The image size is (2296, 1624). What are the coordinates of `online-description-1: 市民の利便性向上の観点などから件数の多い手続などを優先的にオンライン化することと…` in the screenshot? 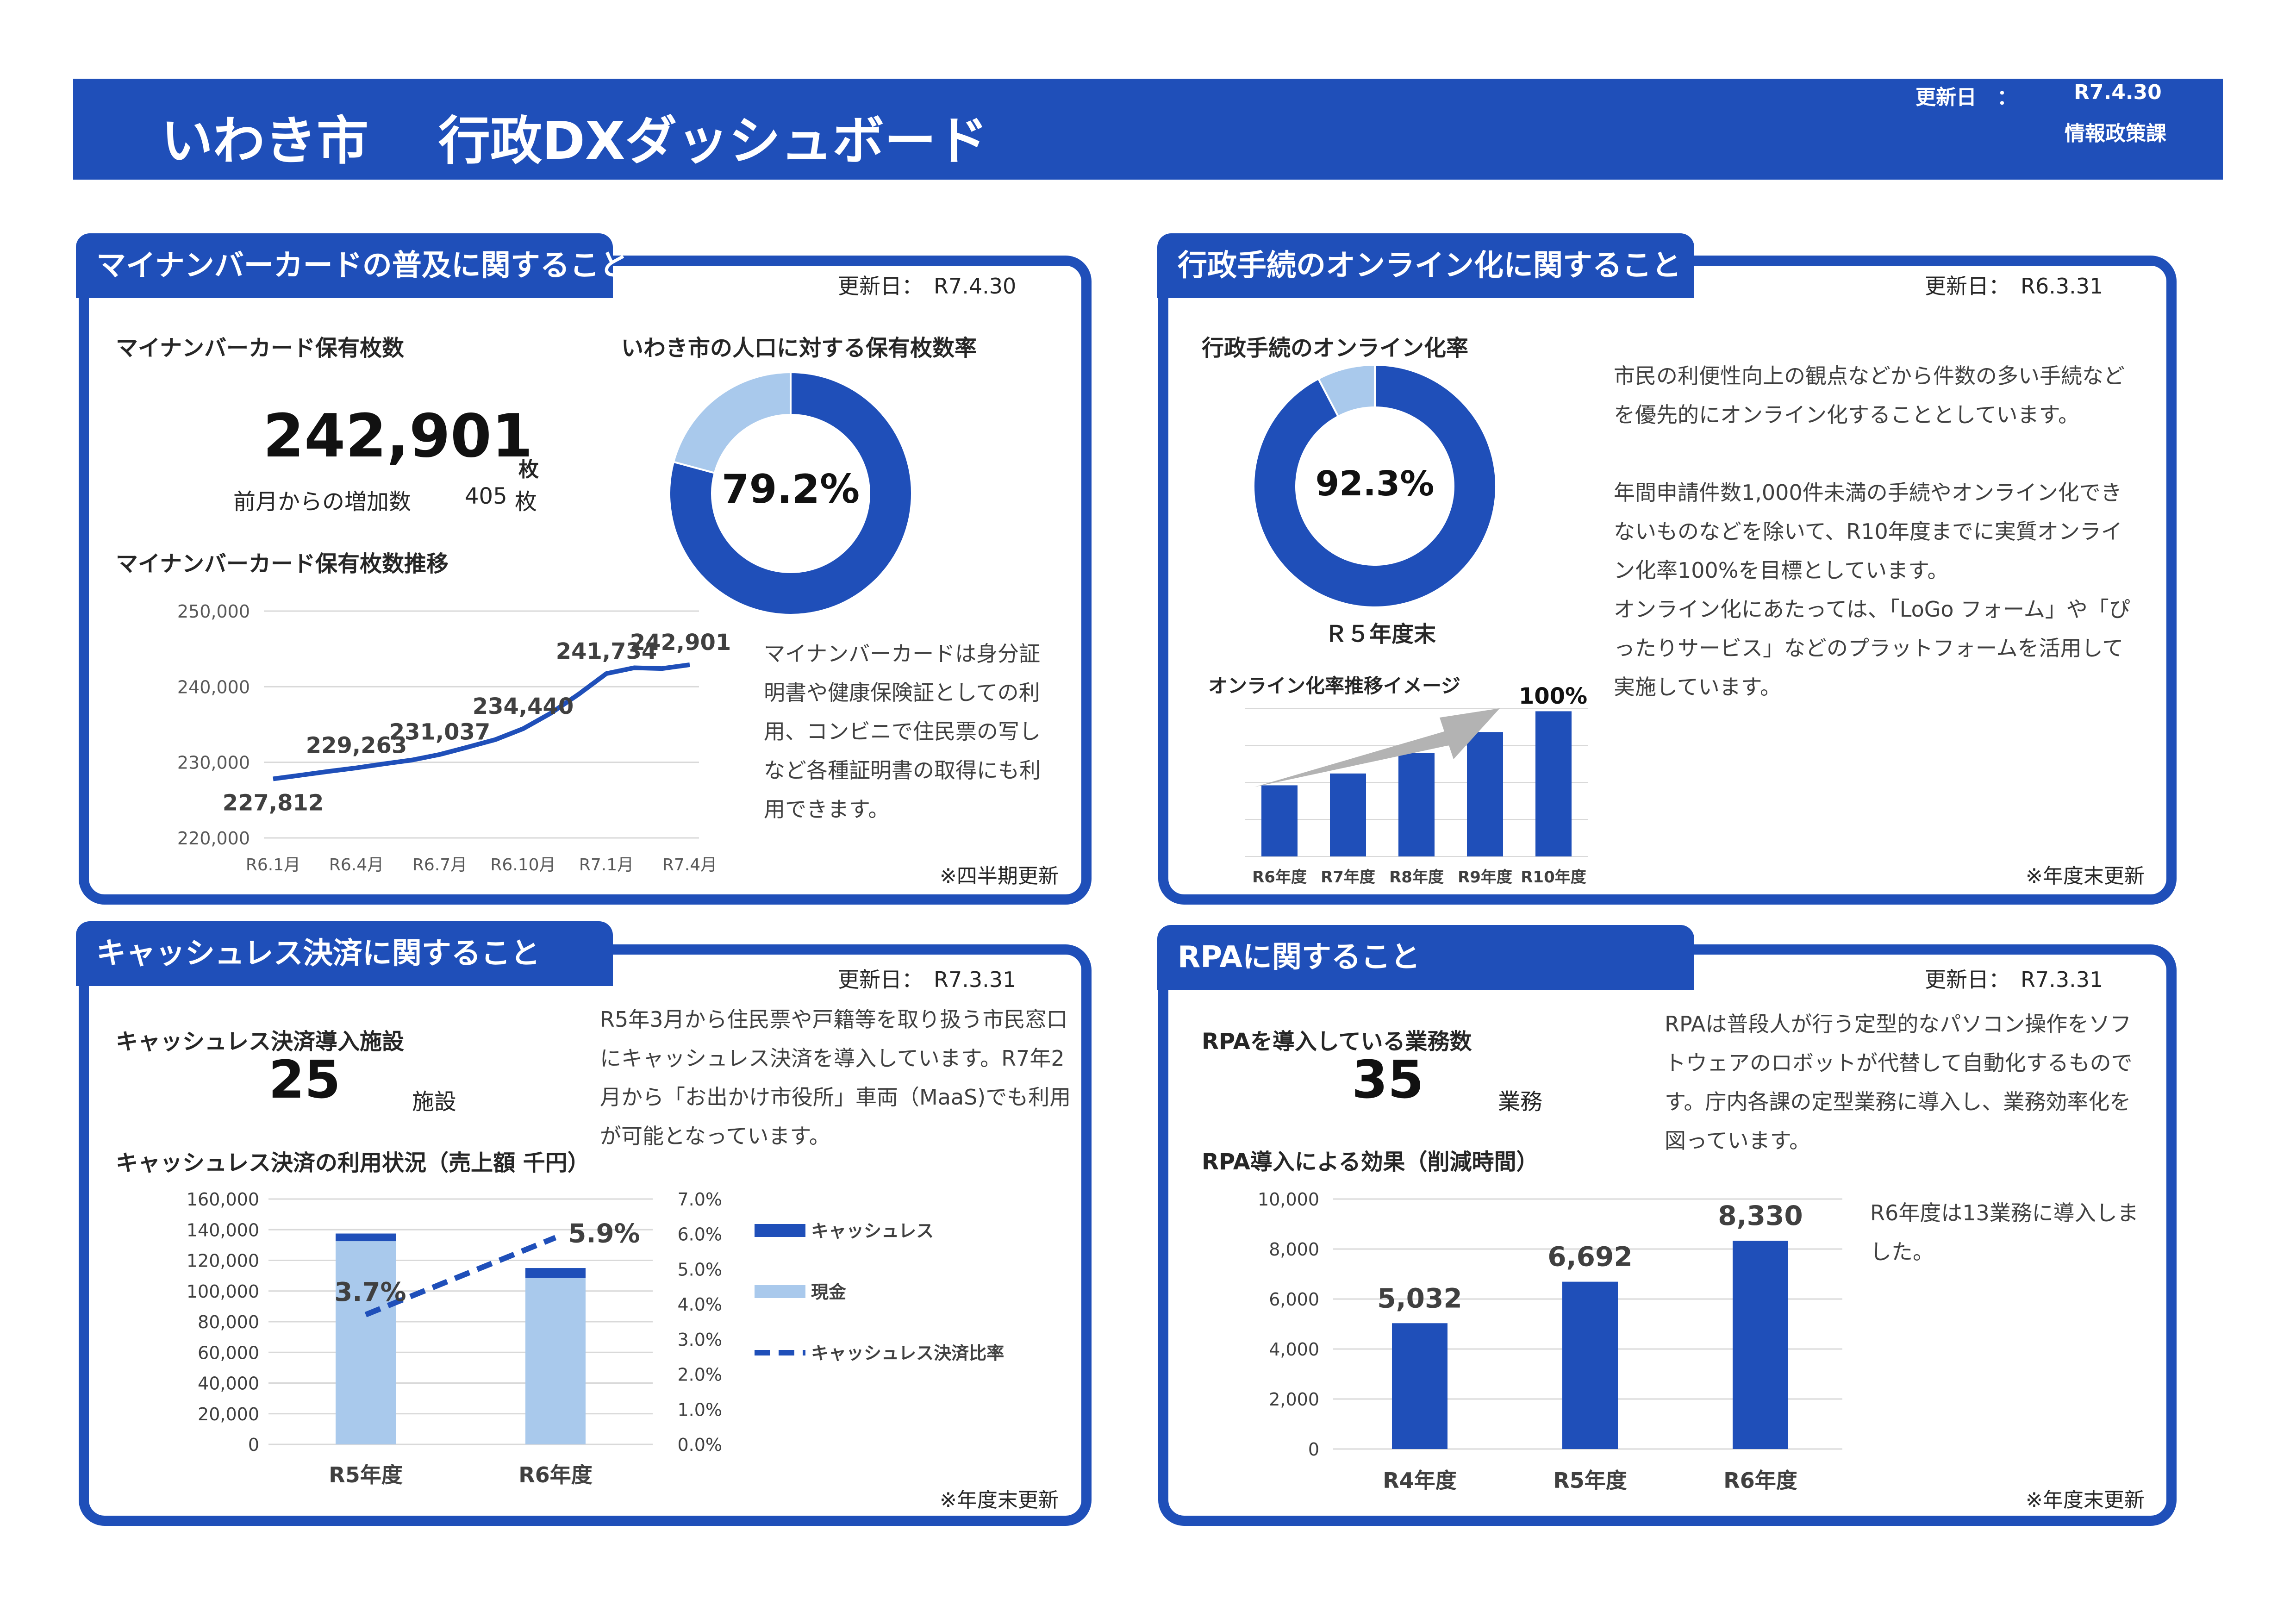 It's located at (1869, 395).